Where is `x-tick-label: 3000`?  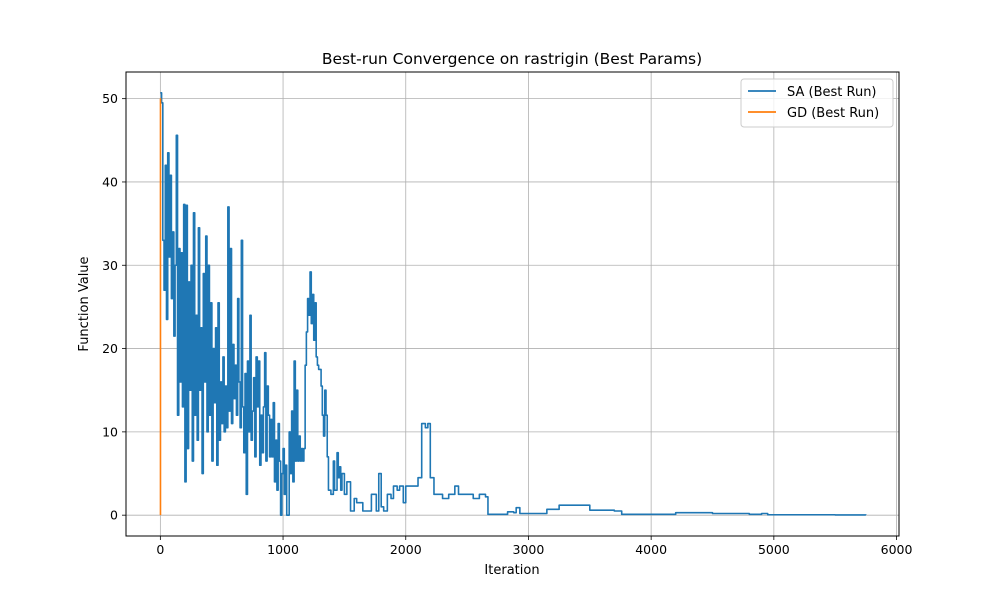
x-tick-label: 3000 is located at coordinates (529, 549).